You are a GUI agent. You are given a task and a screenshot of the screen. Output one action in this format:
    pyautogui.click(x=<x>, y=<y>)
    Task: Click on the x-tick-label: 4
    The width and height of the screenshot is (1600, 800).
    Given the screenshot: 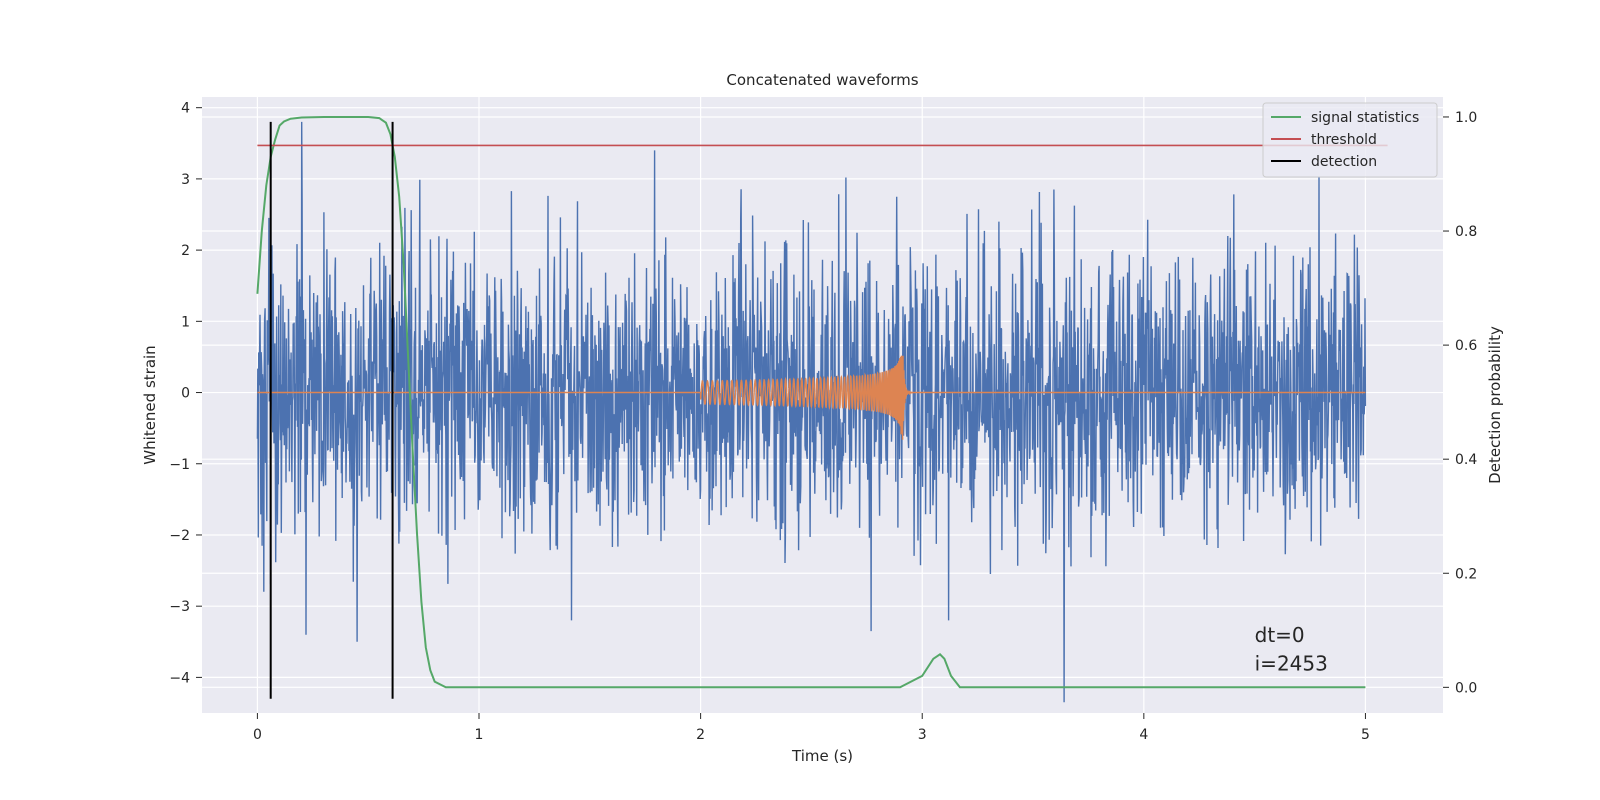 What is the action you would take?
    pyautogui.click(x=1143, y=735)
    